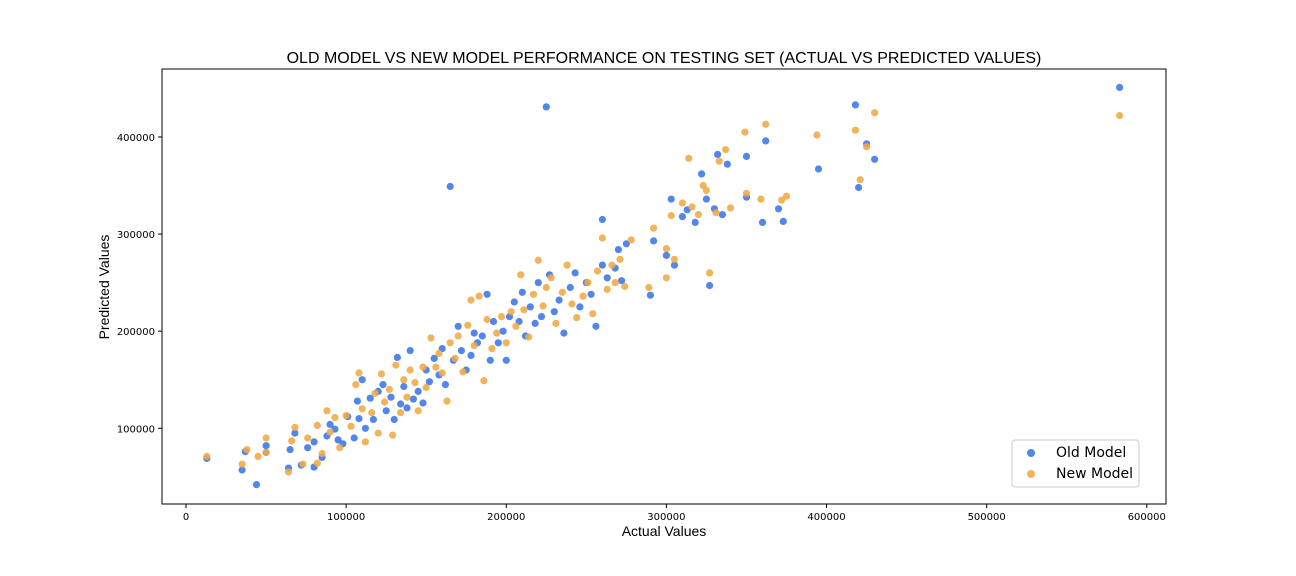 The image size is (1296, 576). Describe the element at coordinates (674, 513) in the screenshot. I see `x-axis-ticks: 0 100000 200000 300000 400000 500000 600000` at that location.